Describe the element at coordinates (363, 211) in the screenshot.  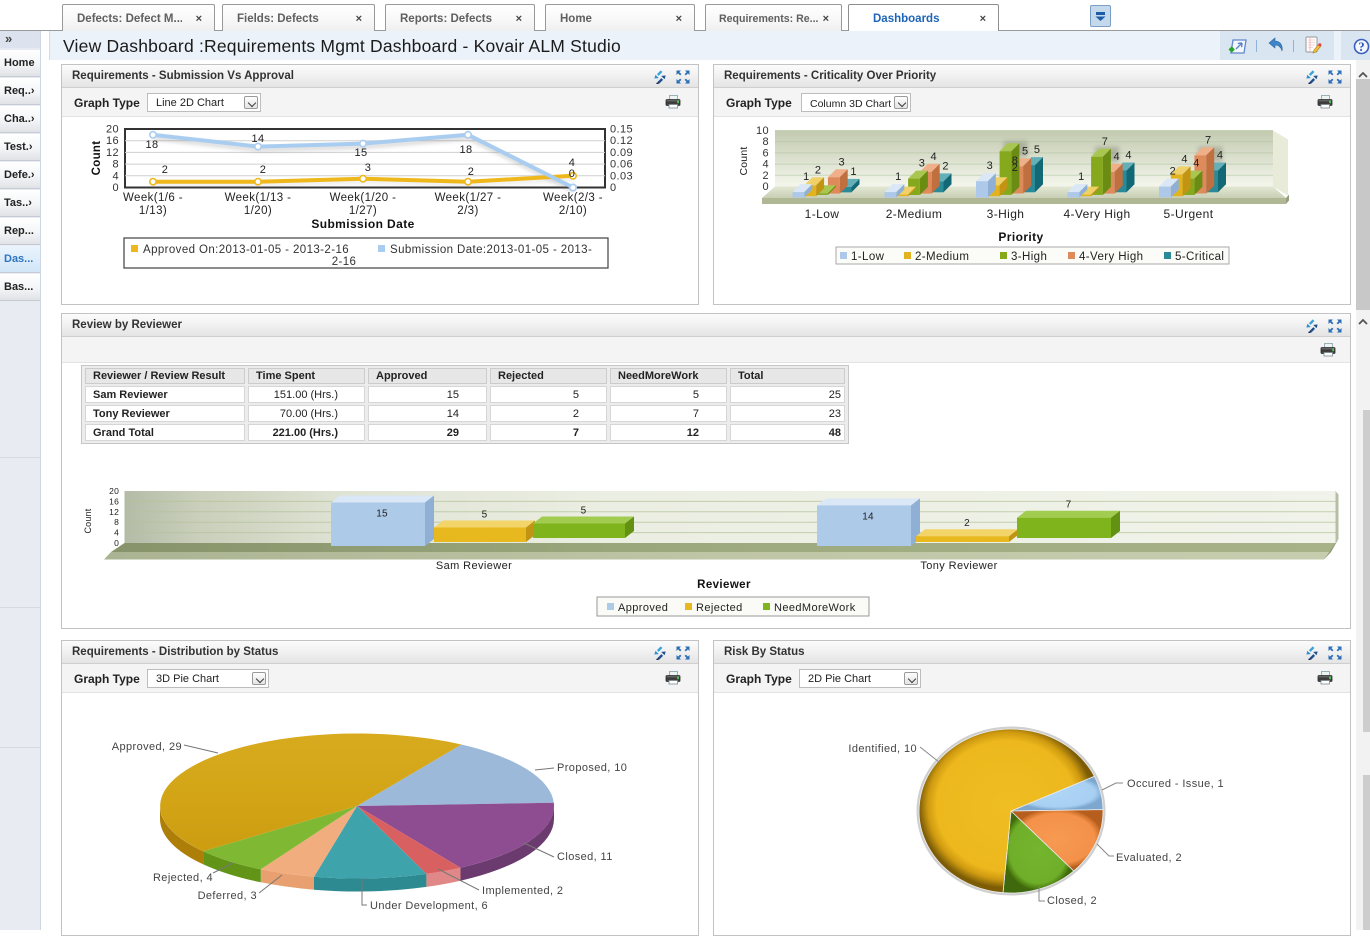
I see `svg-text: 1/27)` at that location.